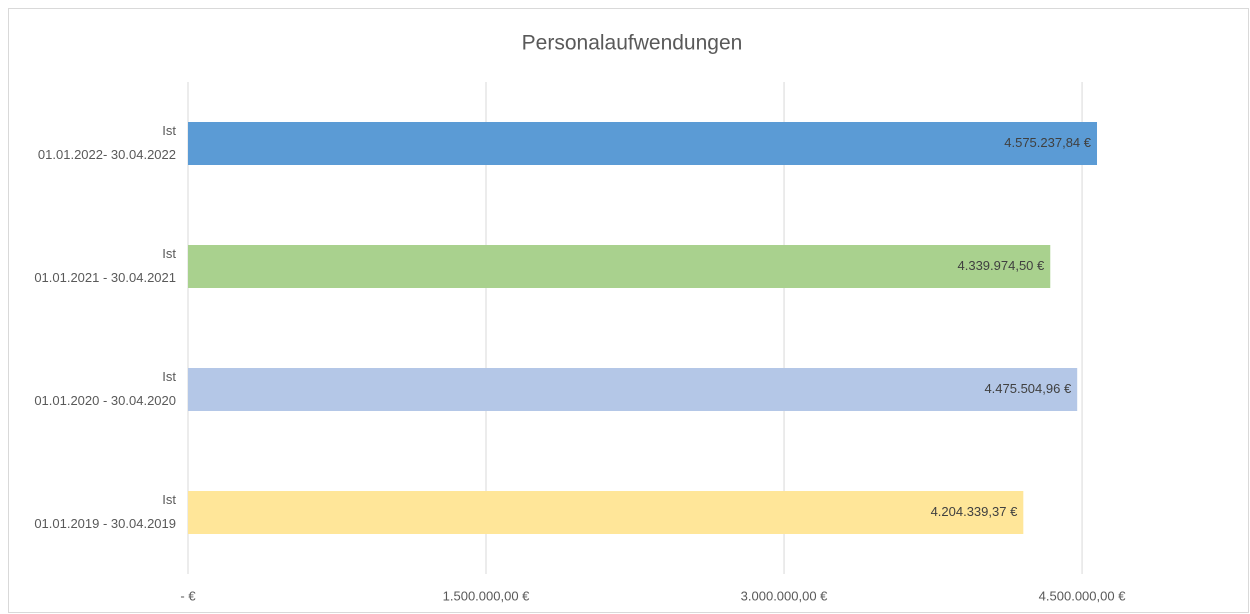 This screenshot has width=1250, height=614. Describe the element at coordinates (105, 523) in the screenshot. I see `y-tick-label: 01.01.2019 - 30.04.2019` at that location.